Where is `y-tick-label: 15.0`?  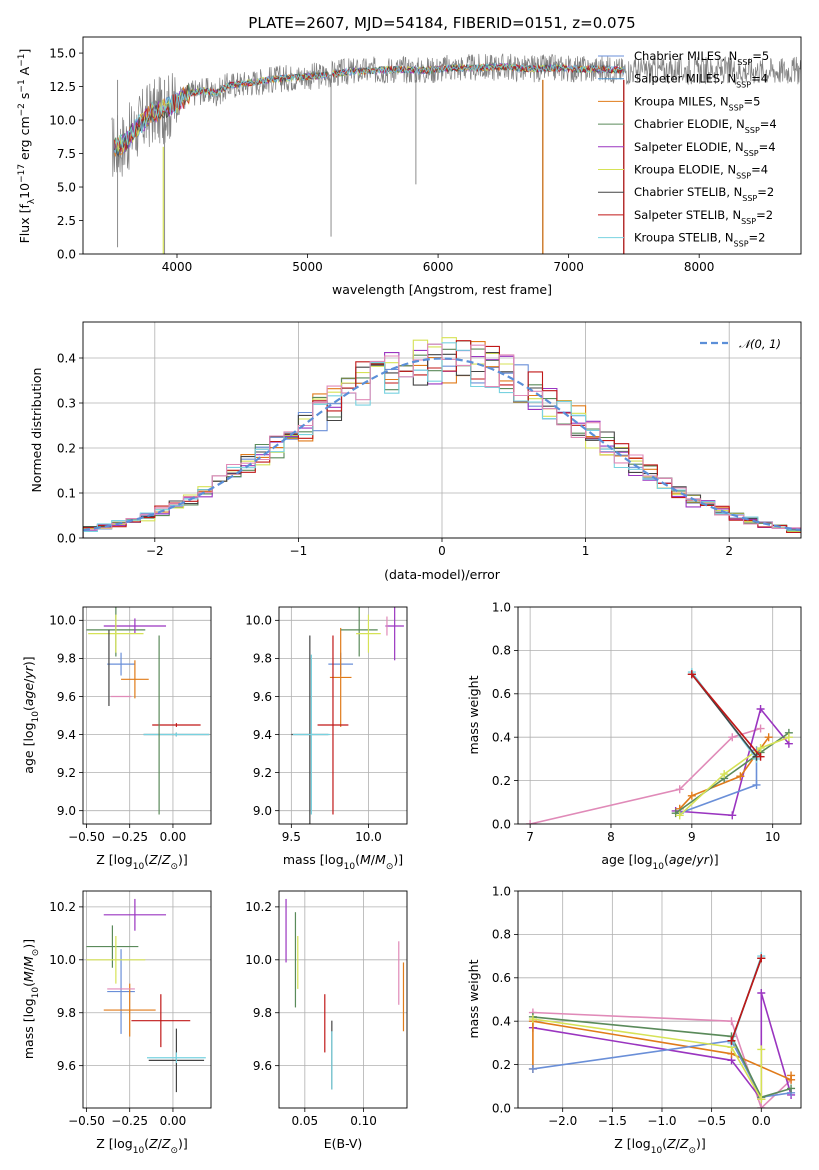
y-tick-label: 15.0 is located at coordinates (62, 53).